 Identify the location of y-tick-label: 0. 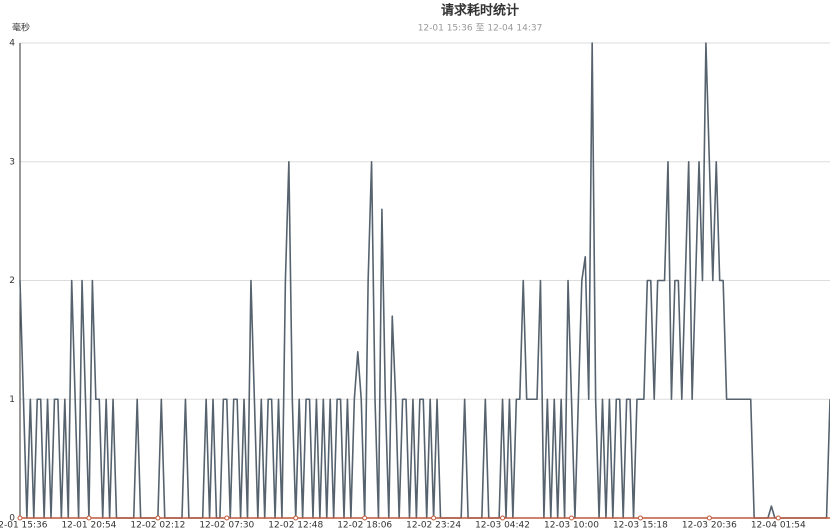
(12, 519).